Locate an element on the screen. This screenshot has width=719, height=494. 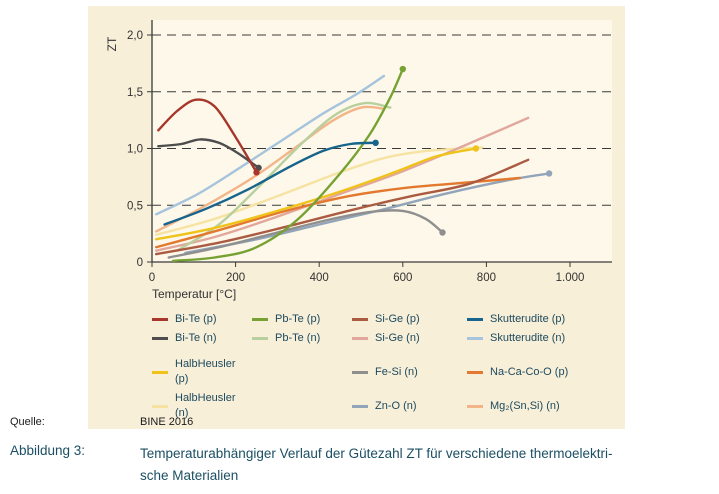
source-label: Quelle: is located at coordinates (27, 422).